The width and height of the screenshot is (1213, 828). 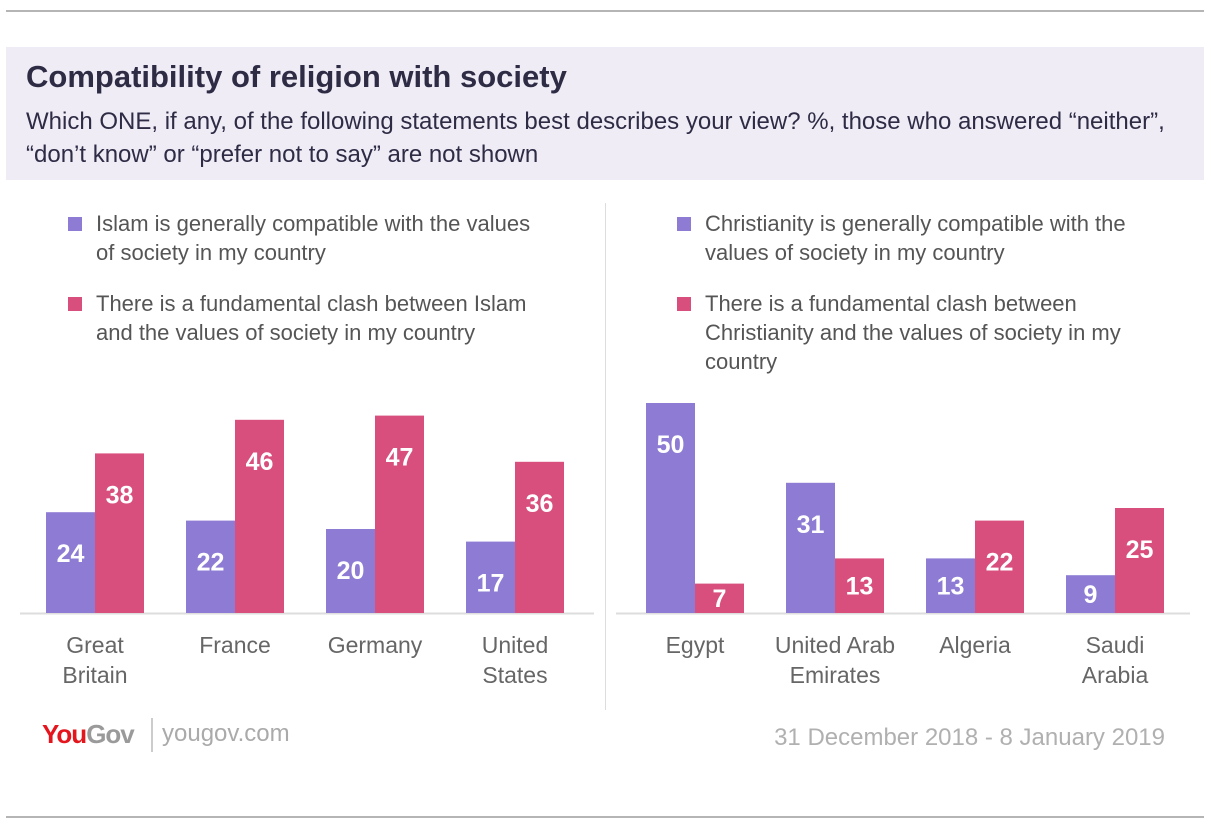 What do you see at coordinates (1140, 550) in the screenshot?
I see `data-label: 25` at bounding box center [1140, 550].